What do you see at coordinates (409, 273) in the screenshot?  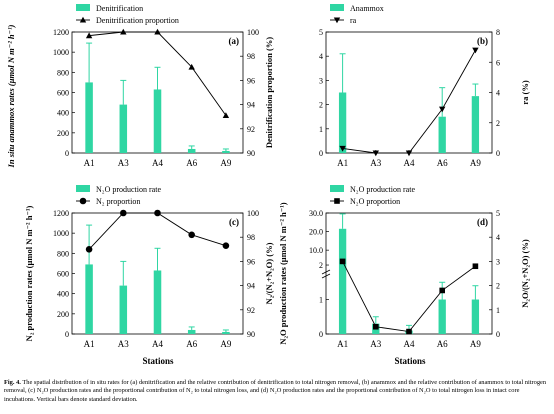 I see `plot-frame` at bounding box center [409, 273].